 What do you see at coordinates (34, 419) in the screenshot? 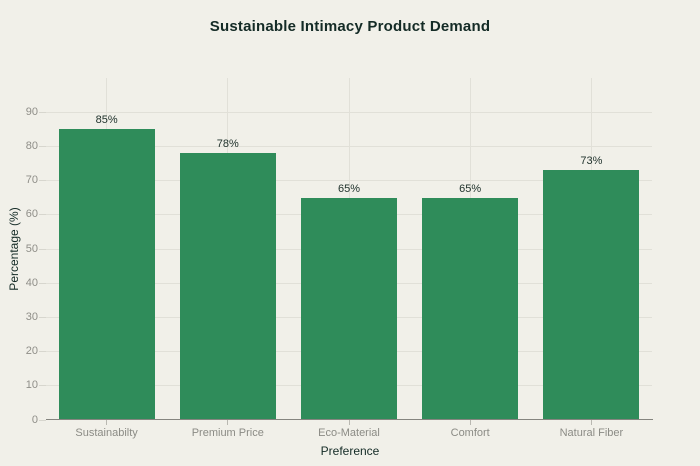
I see `y-tick-label: 0` at bounding box center [34, 419].